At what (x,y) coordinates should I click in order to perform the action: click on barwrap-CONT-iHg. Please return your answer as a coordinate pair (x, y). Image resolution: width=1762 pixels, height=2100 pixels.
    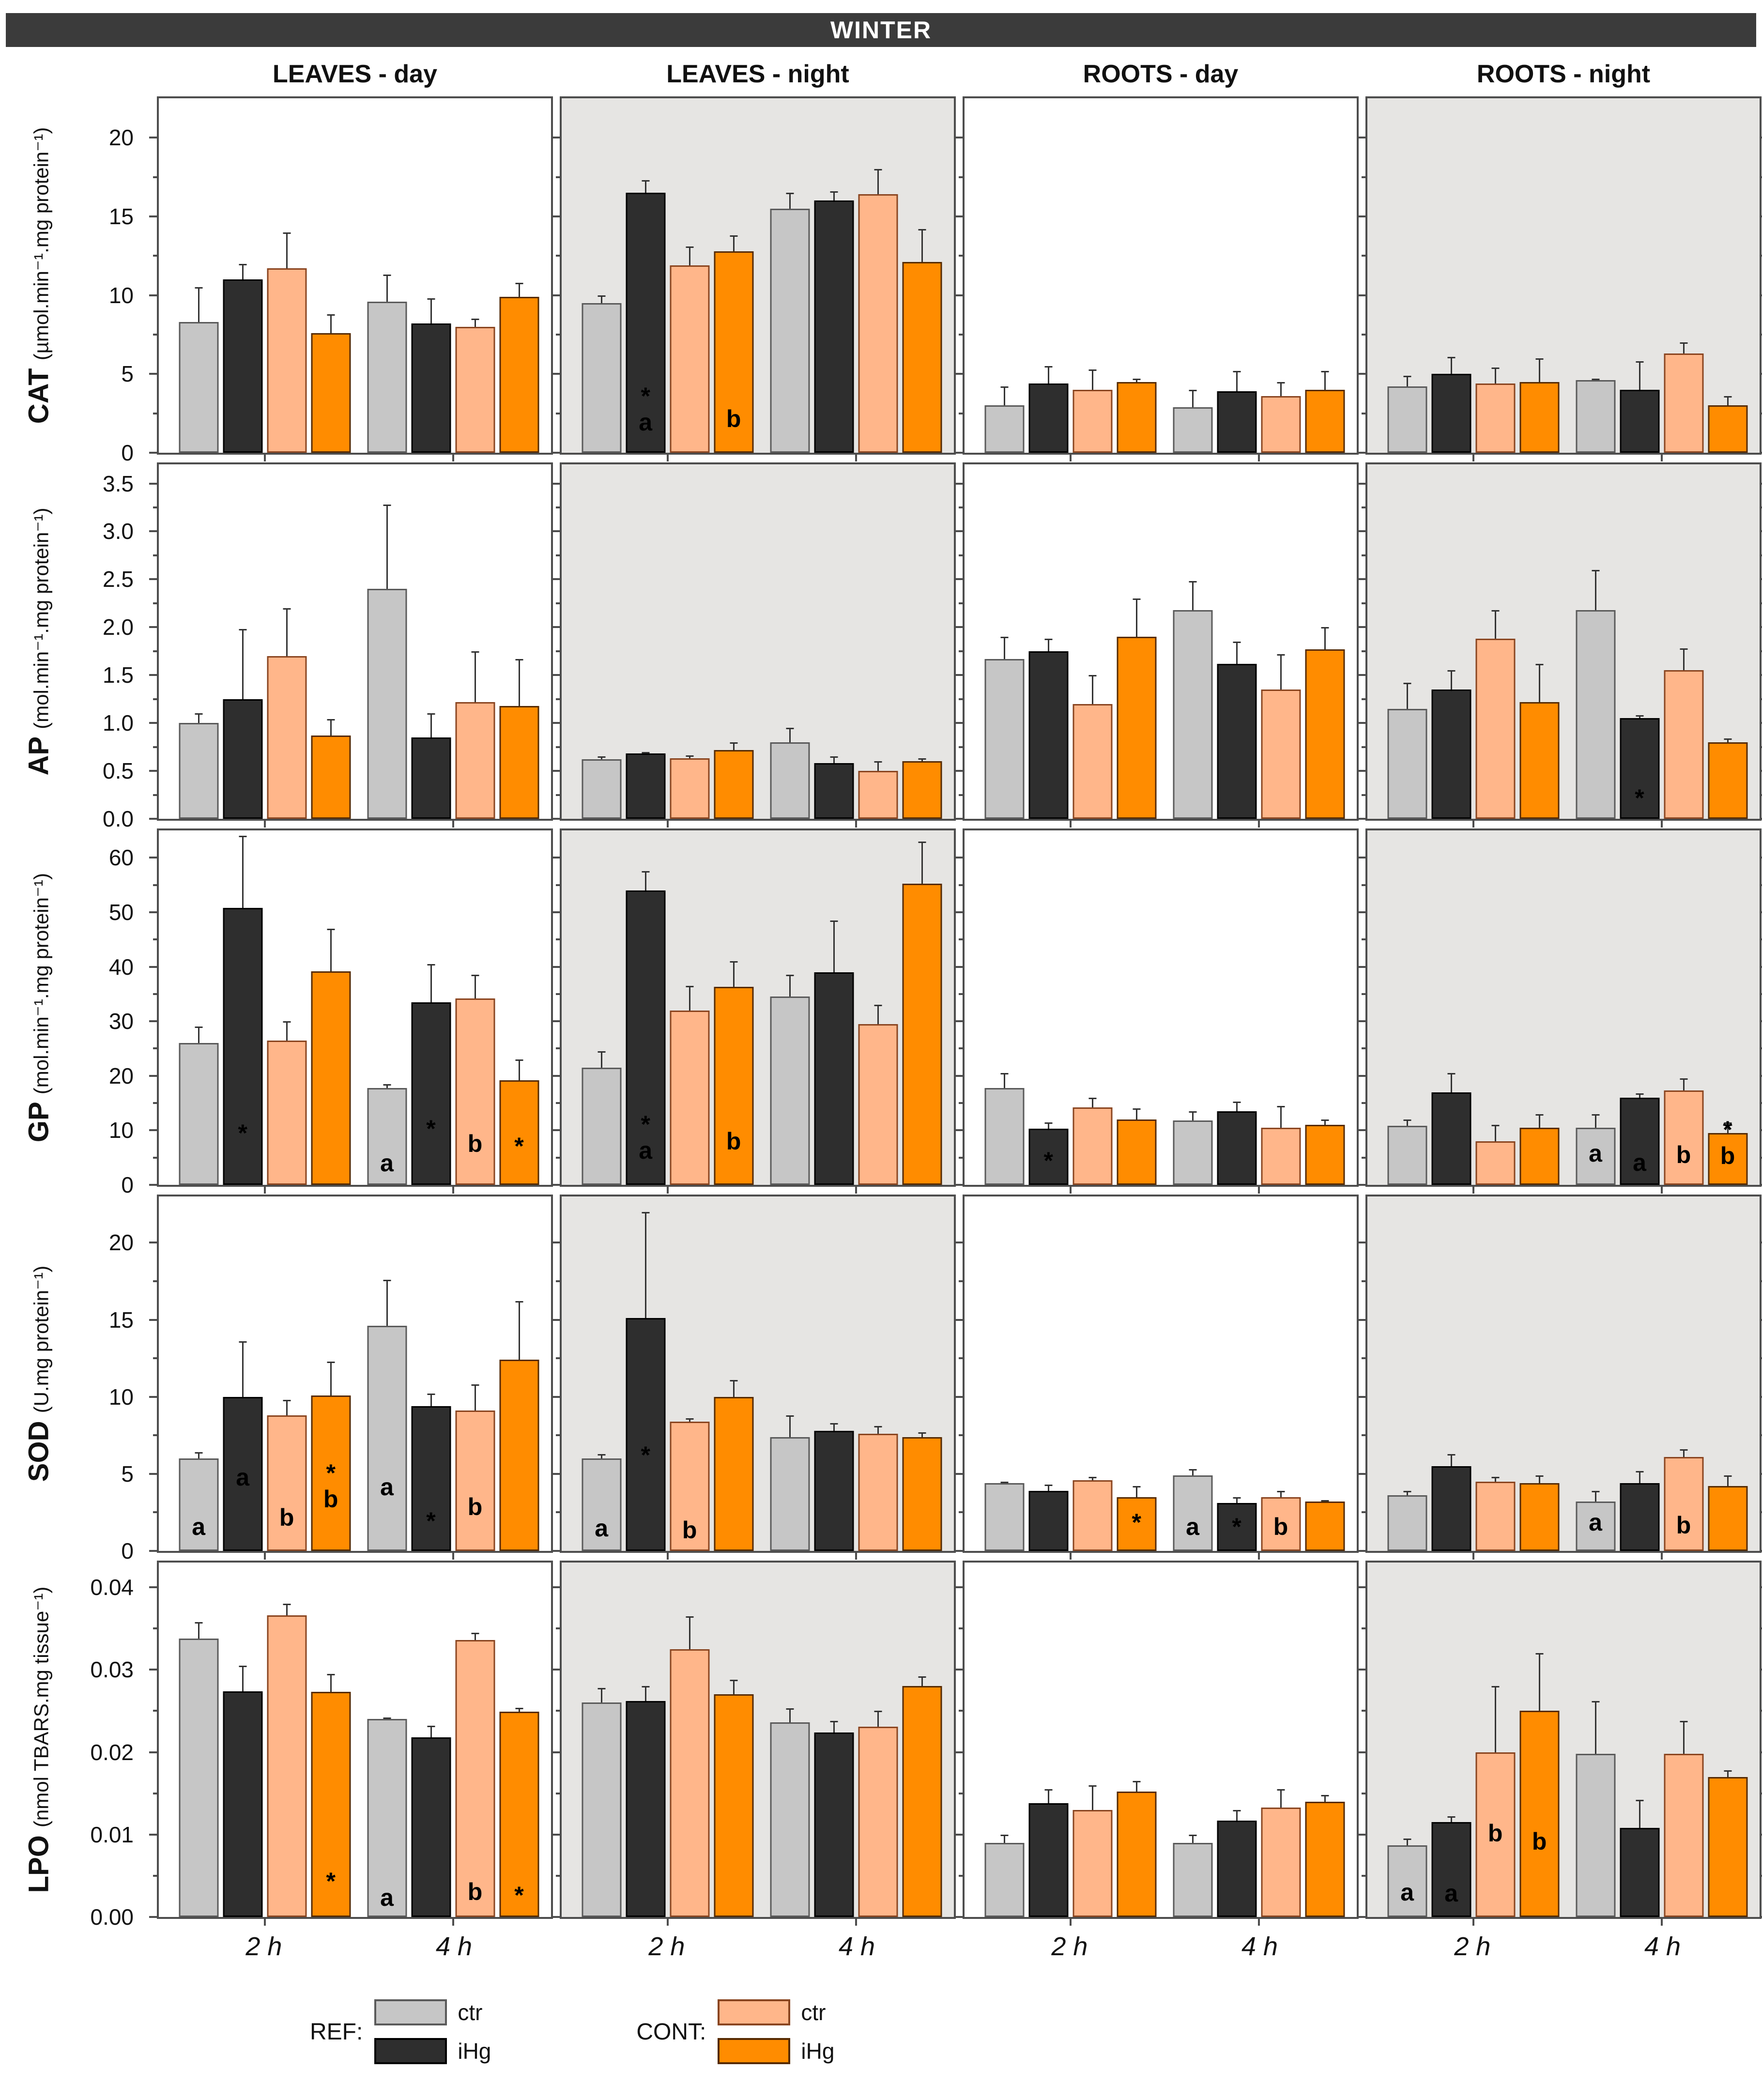
    Looking at the image, I should click on (1325, 723).